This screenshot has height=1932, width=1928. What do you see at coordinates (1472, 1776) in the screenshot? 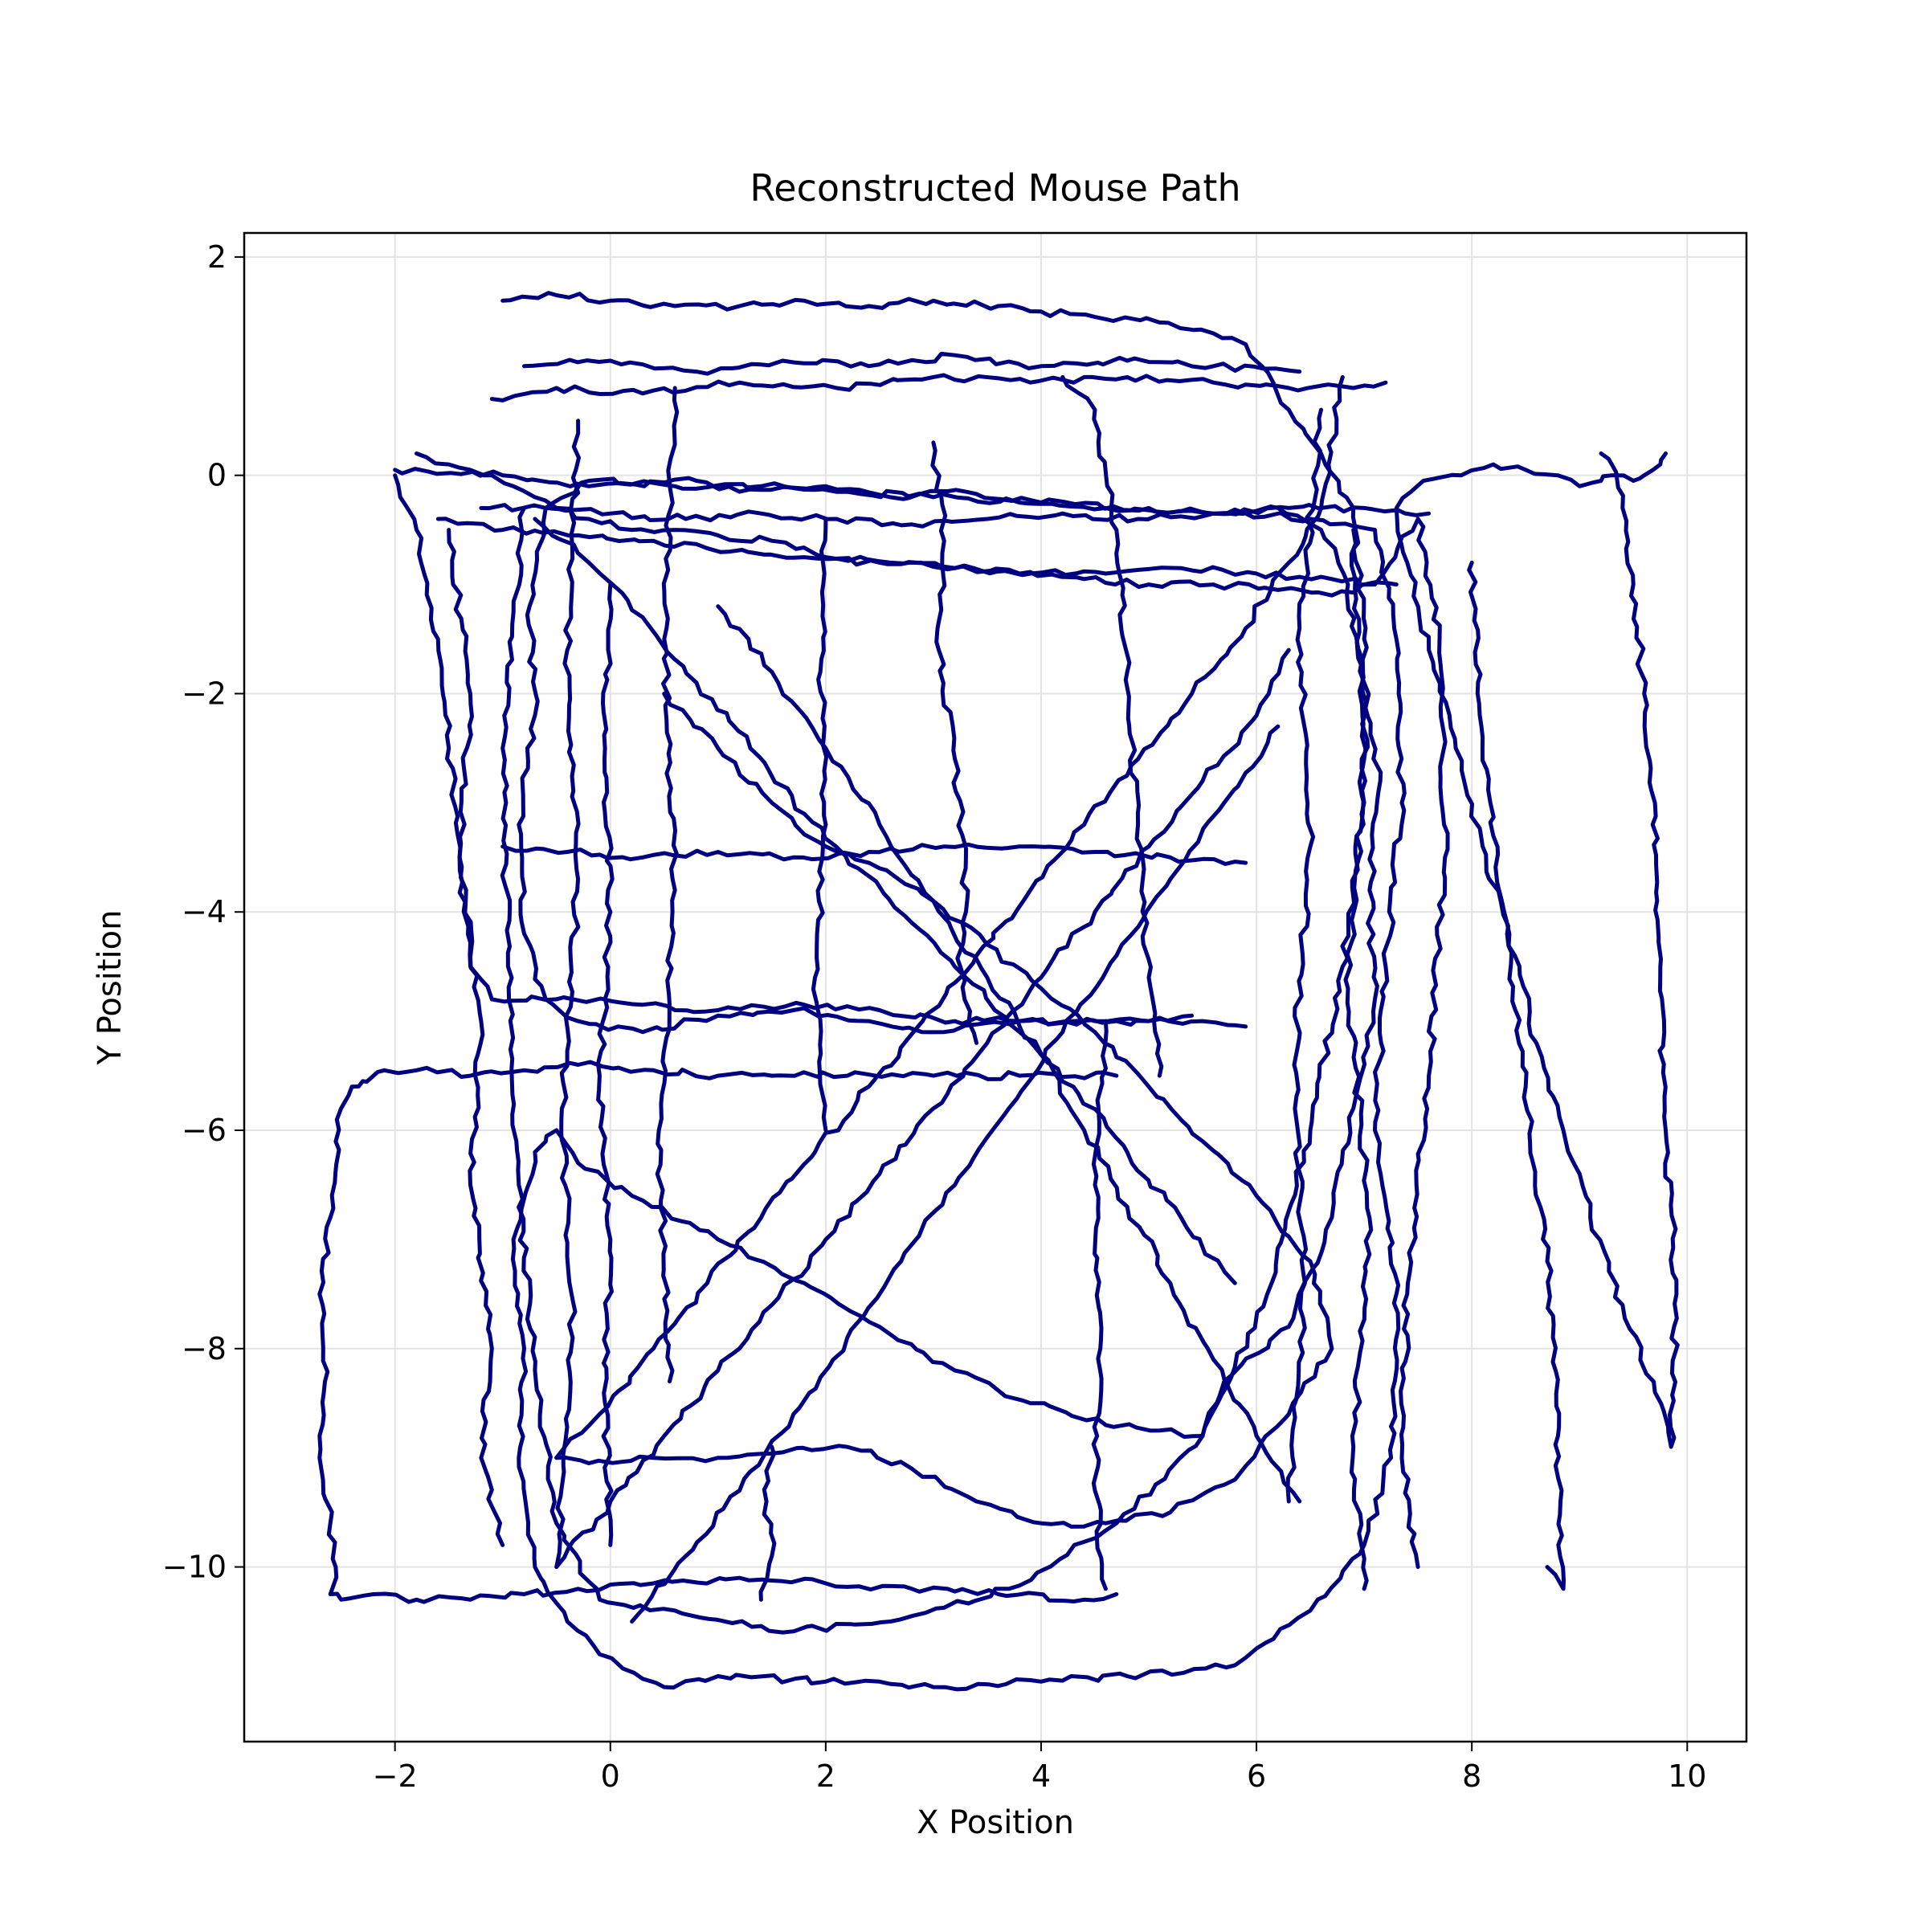
I see `x-tick-label: 8` at bounding box center [1472, 1776].